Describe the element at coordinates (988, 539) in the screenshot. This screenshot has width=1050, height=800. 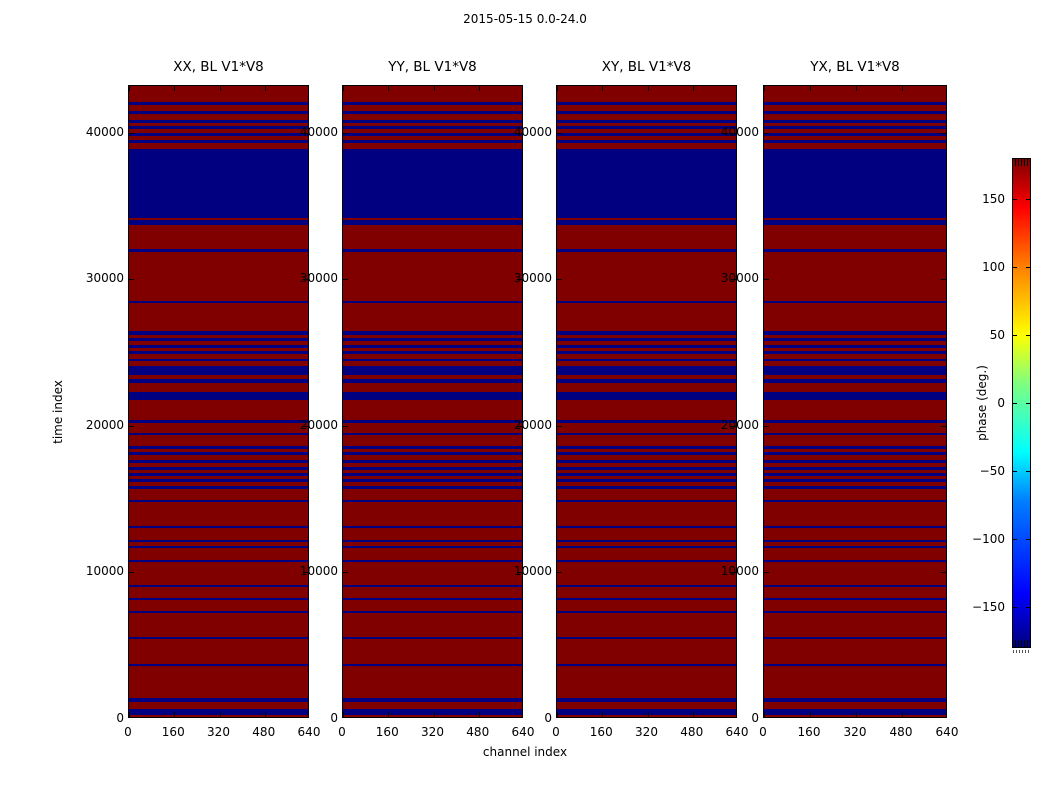
I see `colorbar-tick-label: −100` at that location.